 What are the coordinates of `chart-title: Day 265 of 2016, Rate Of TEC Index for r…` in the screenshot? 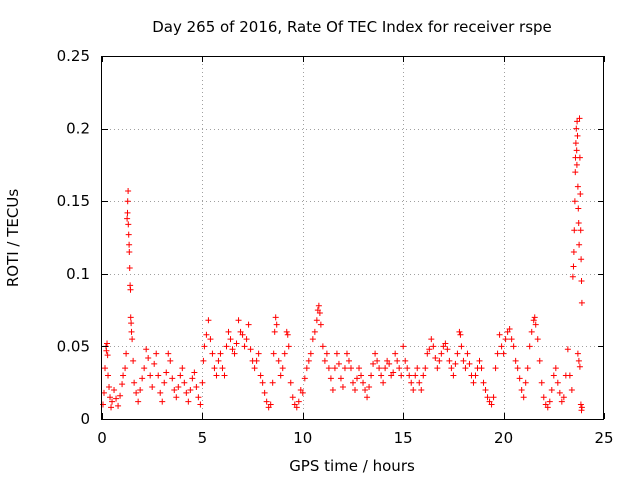 It's located at (352, 27).